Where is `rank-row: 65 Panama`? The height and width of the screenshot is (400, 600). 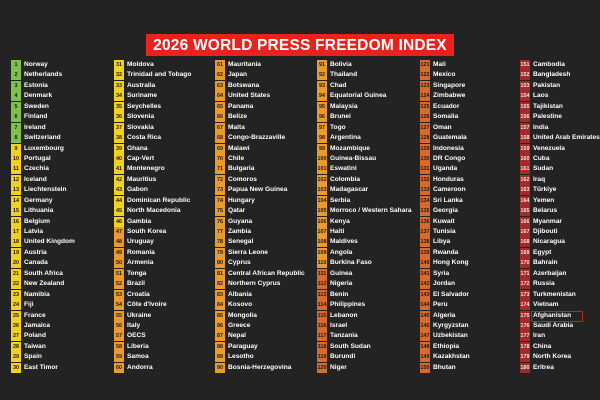
rank-row: 65 Panama is located at coordinates (265, 106).